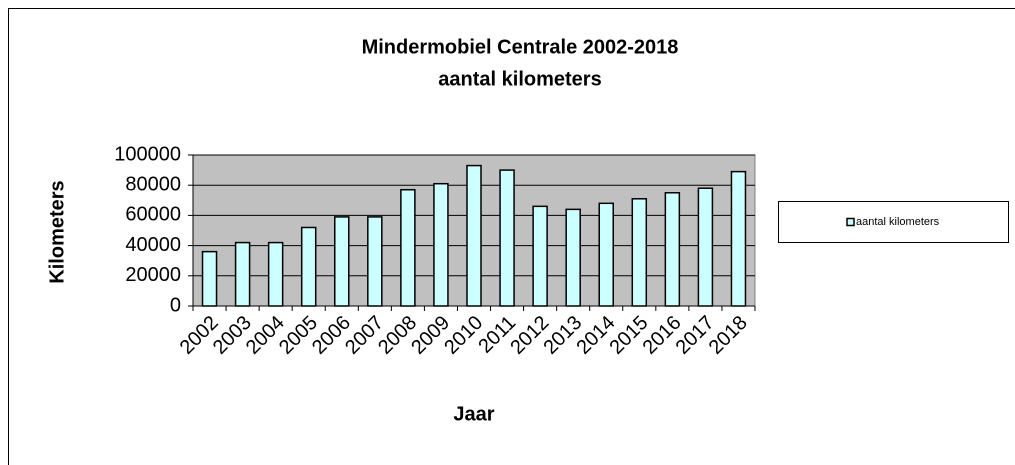  I want to click on x-axis-label: Jaar, so click(473, 414).